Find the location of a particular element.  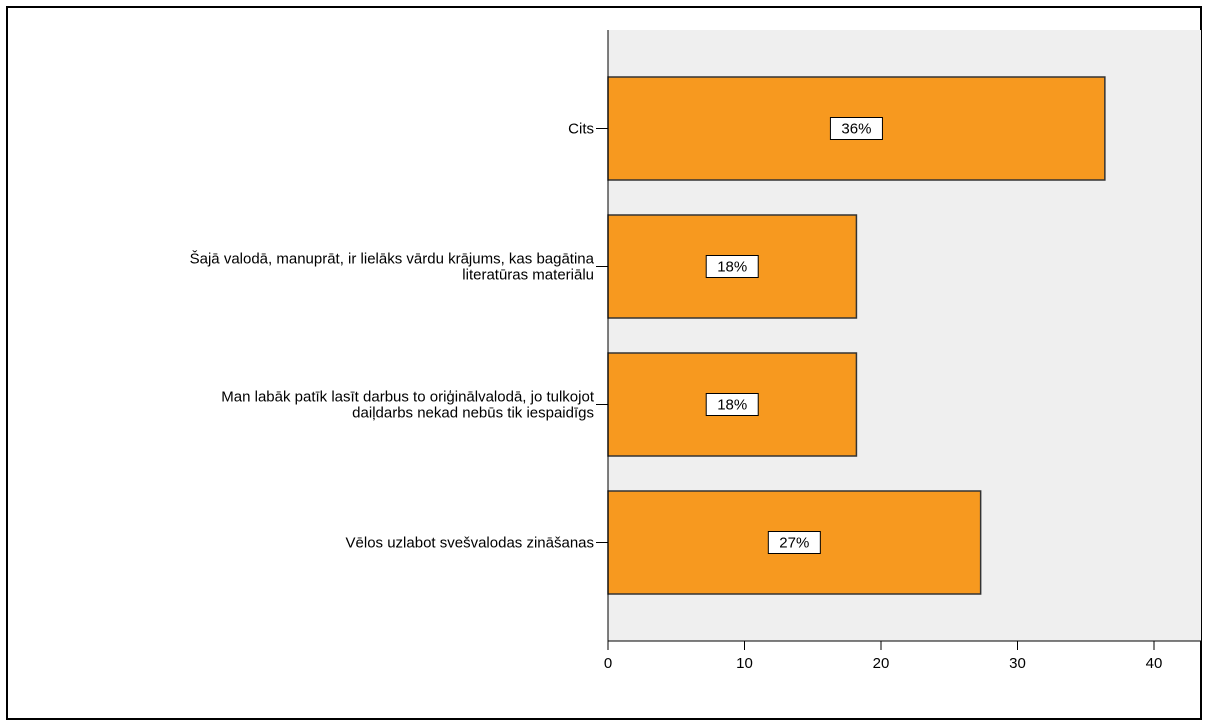

x-tick-label-2: 20 is located at coordinates (881, 663).